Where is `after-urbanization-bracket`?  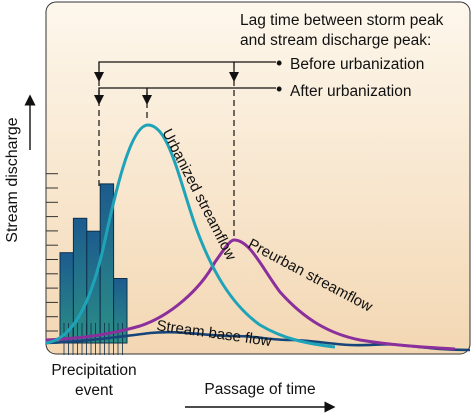
after-urbanization-bracket is located at coordinates (123, 91).